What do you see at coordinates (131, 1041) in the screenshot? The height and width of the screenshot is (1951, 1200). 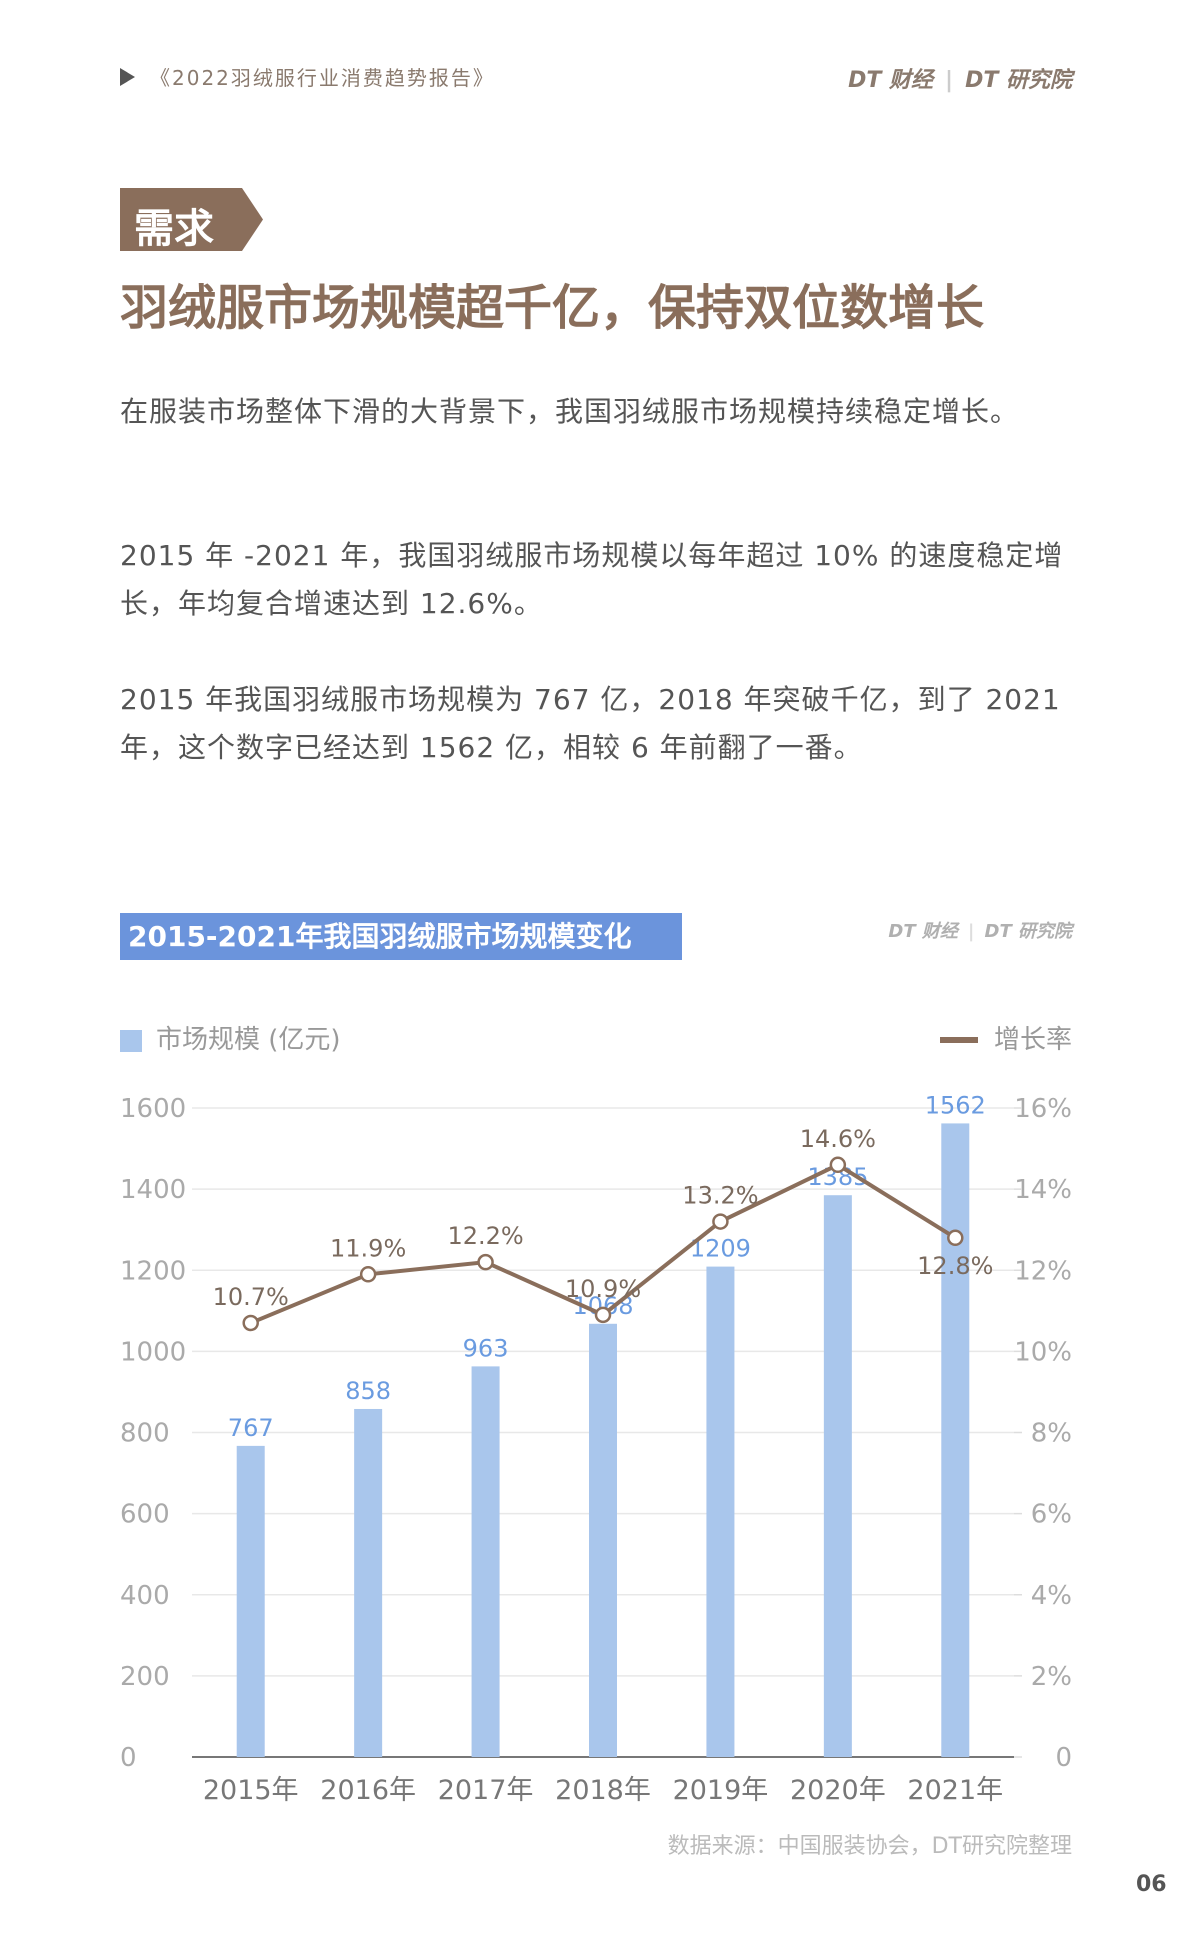 I see `legend-swatch` at bounding box center [131, 1041].